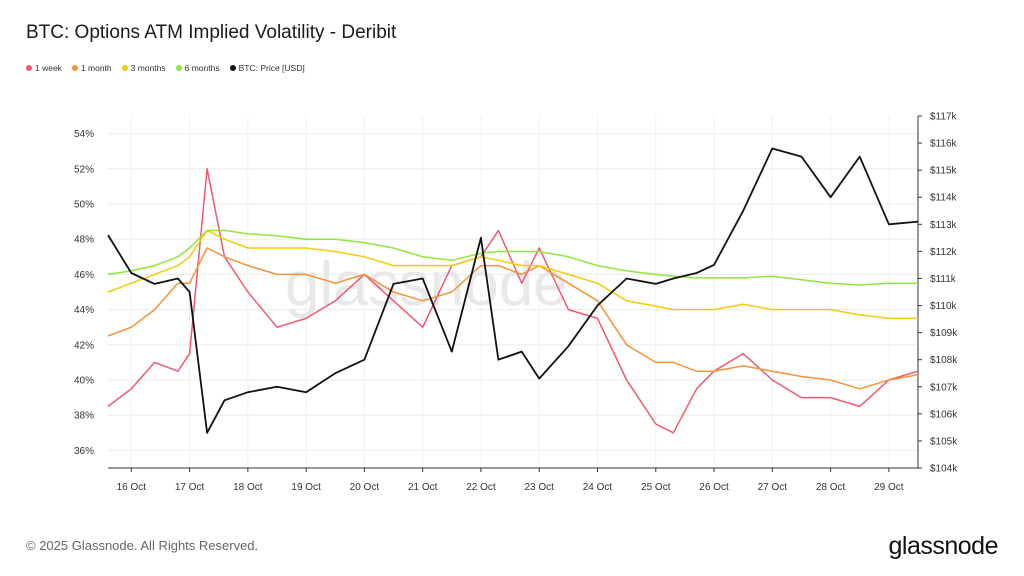 The image size is (1024, 576). What do you see at coordinates (84, 205) in the screenshot?
I see `y-left-tick-label: 50%` at bounding box center [84, 205].